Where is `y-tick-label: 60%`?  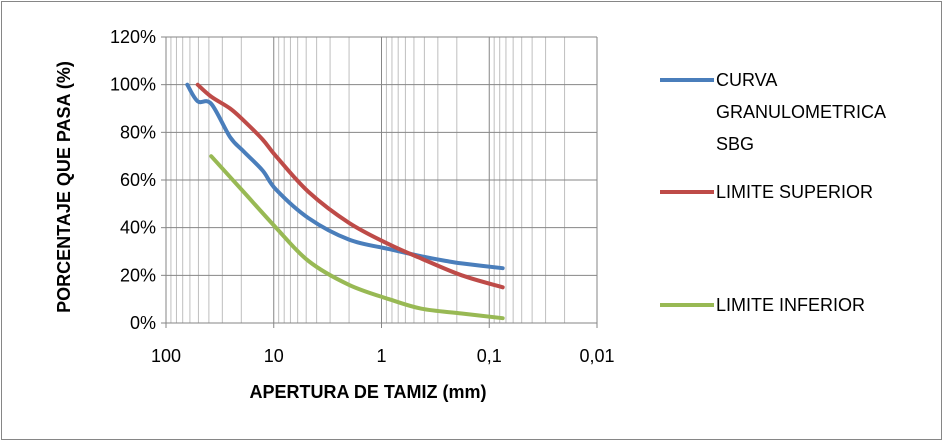
y-tick-label: 60% is located at coordinates (138, 180).